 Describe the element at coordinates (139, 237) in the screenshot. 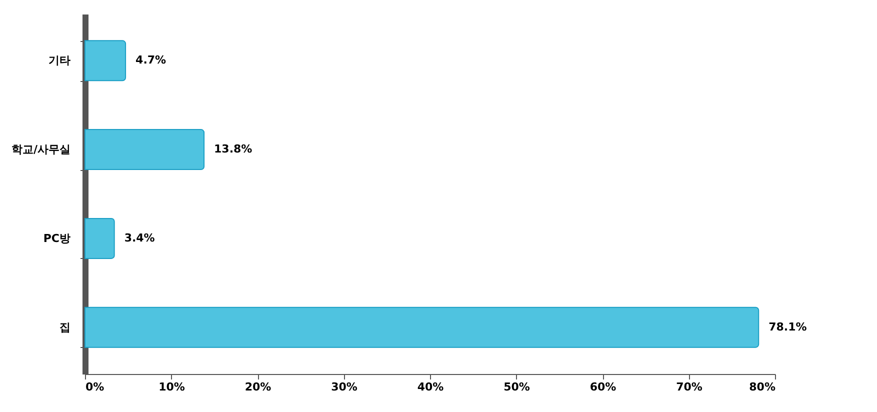

I see `data-label: 3.4%` at that location.